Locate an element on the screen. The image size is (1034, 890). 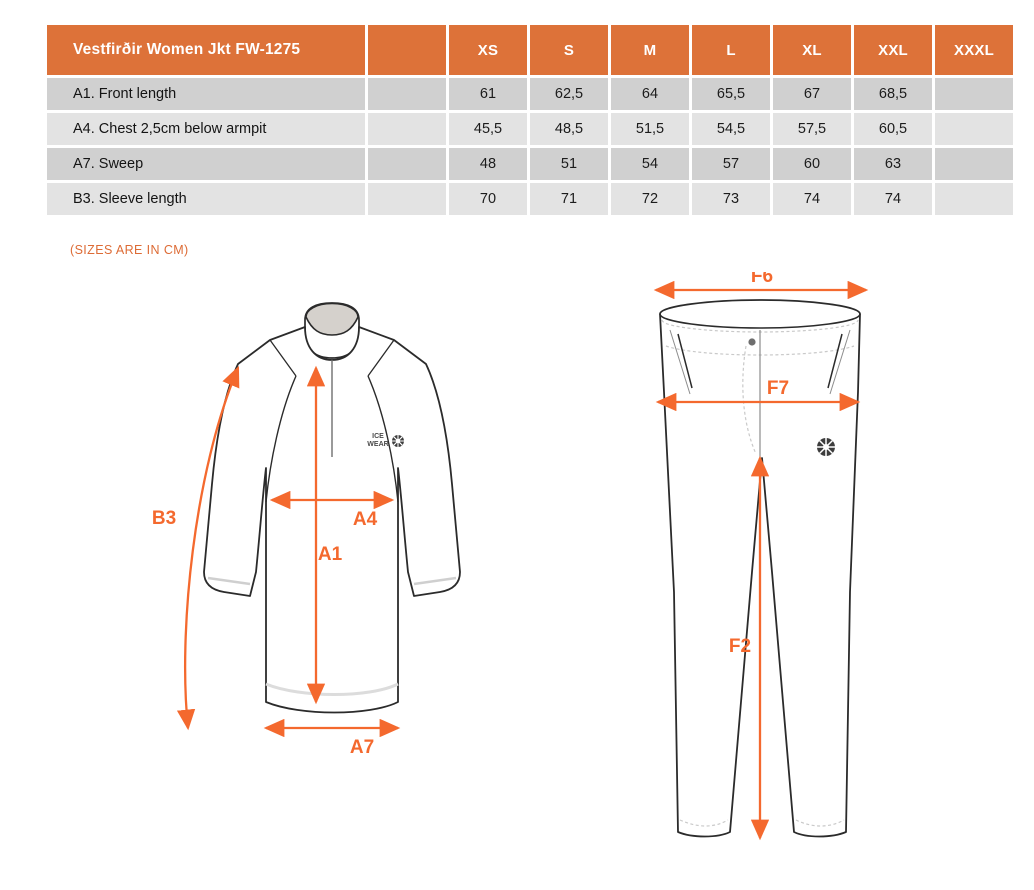
table-row: A7. Sweep 48 51 54 57 60 63 is located at coordinates (530, 164).